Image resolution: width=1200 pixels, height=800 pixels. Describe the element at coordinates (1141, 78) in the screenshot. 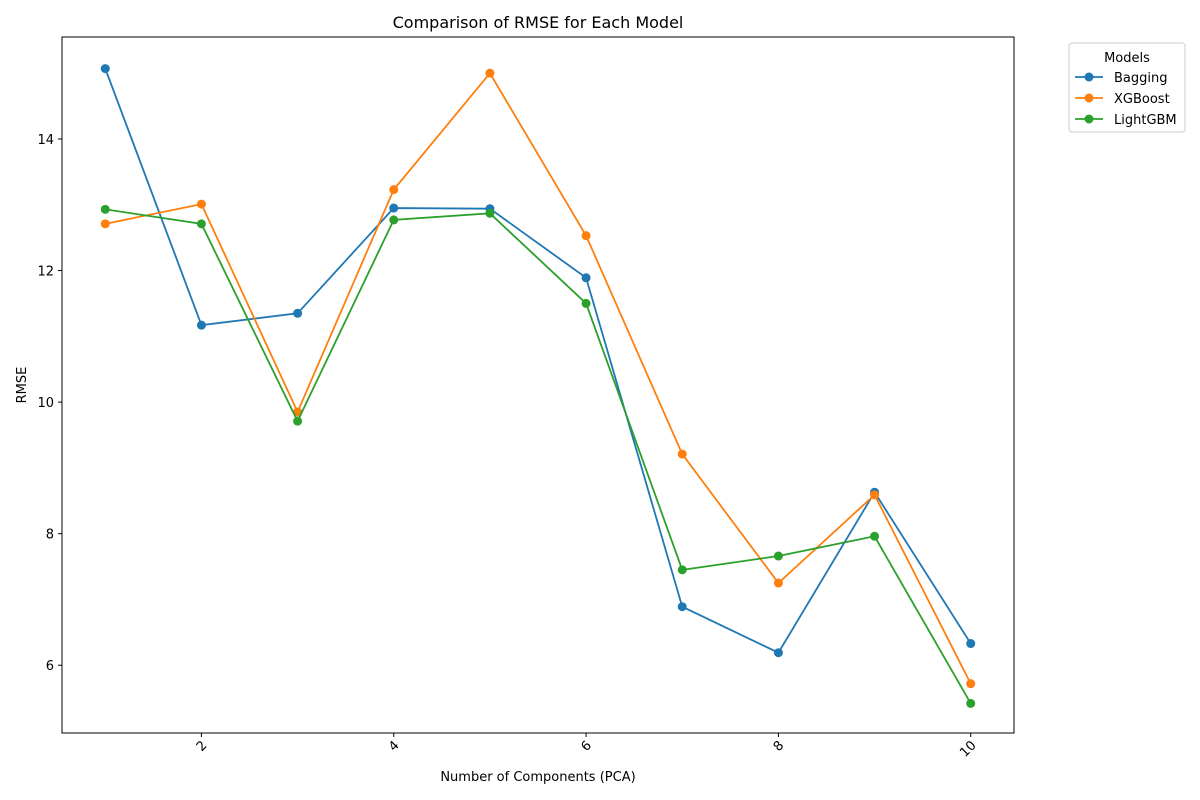

I see `legend-label: Bagging` at that location.